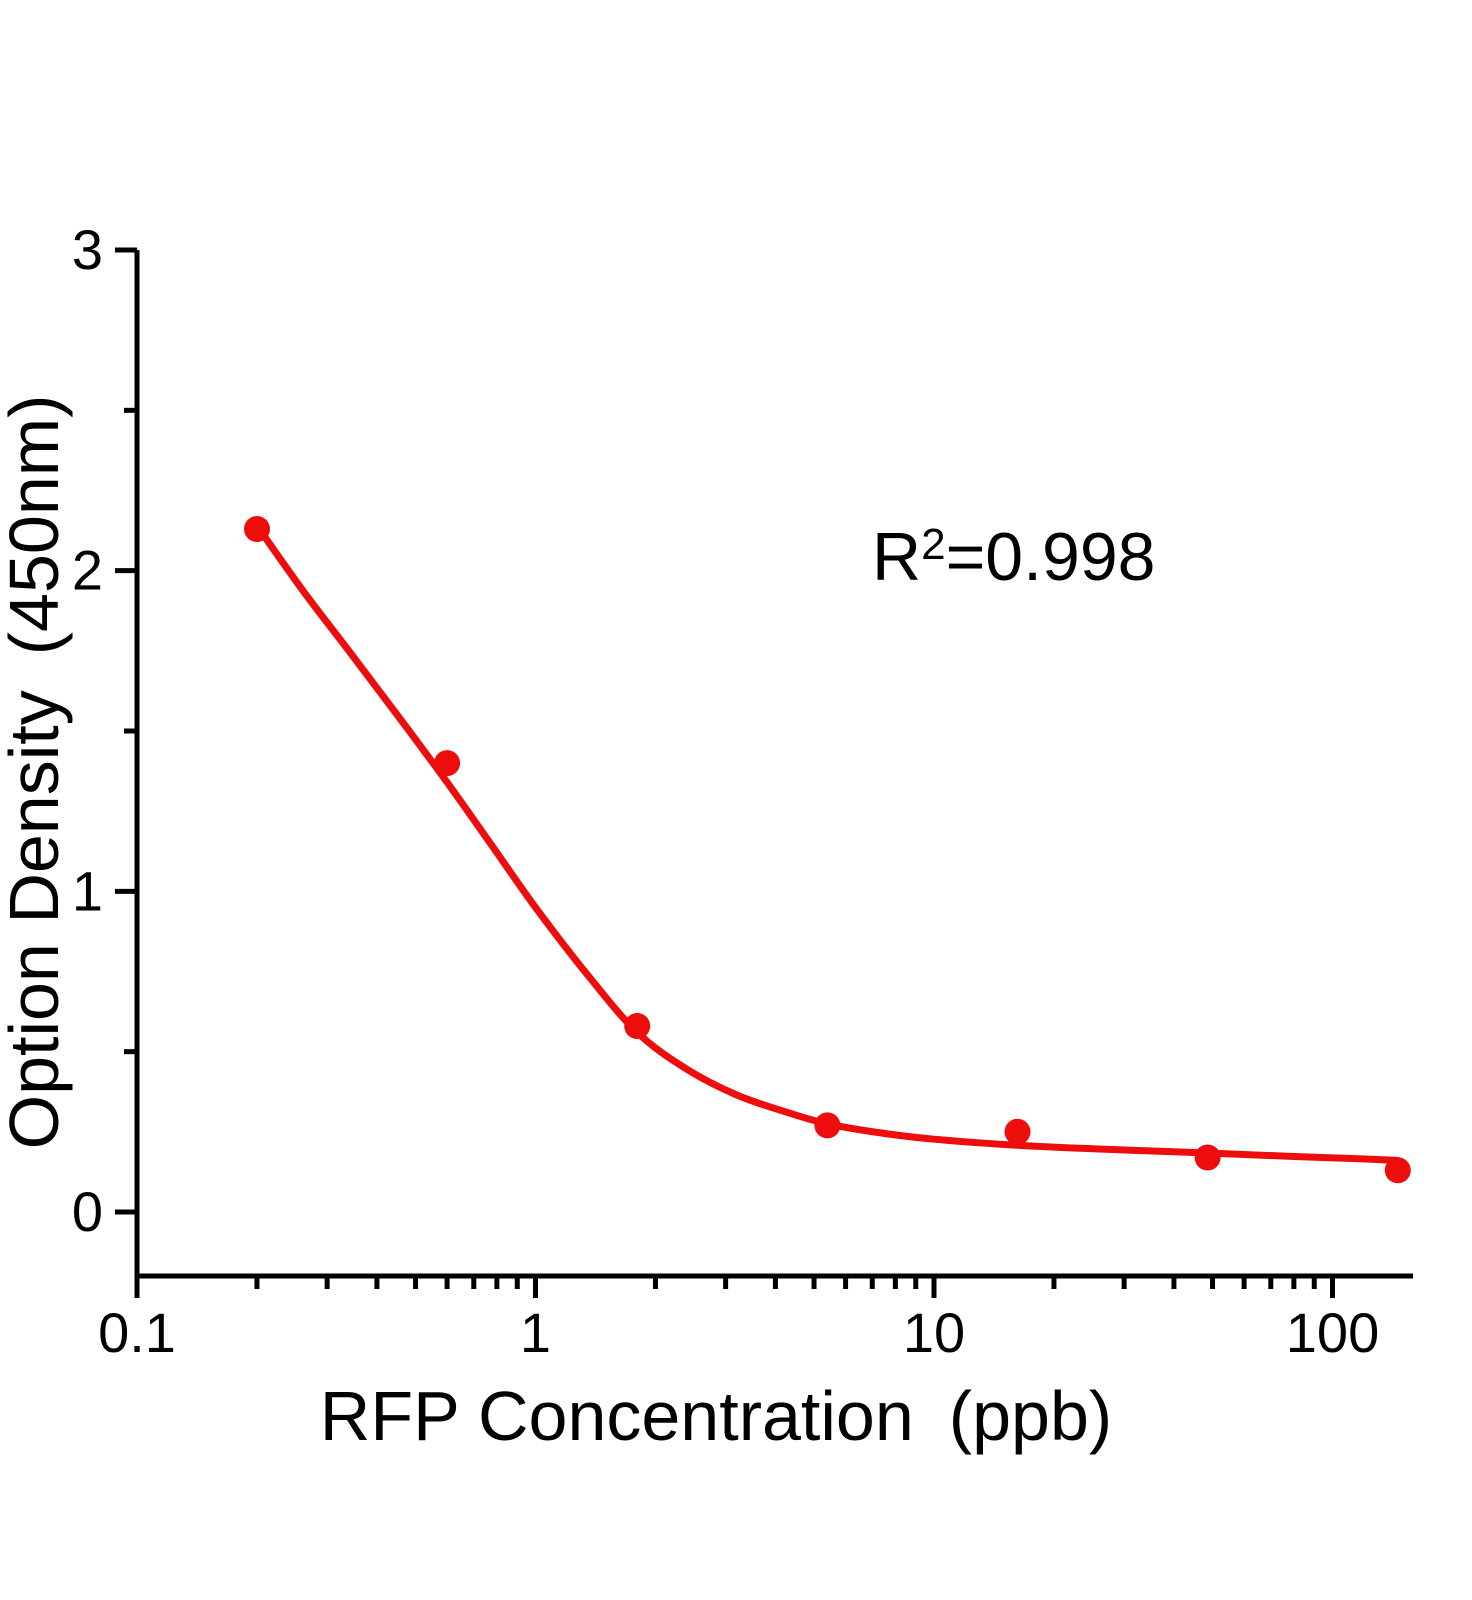 This screenshot has height=1600, width=1472. Describe the element at coordinates (87, 1211) in the screenshot. I see `y-tick-label: 0` at that location.